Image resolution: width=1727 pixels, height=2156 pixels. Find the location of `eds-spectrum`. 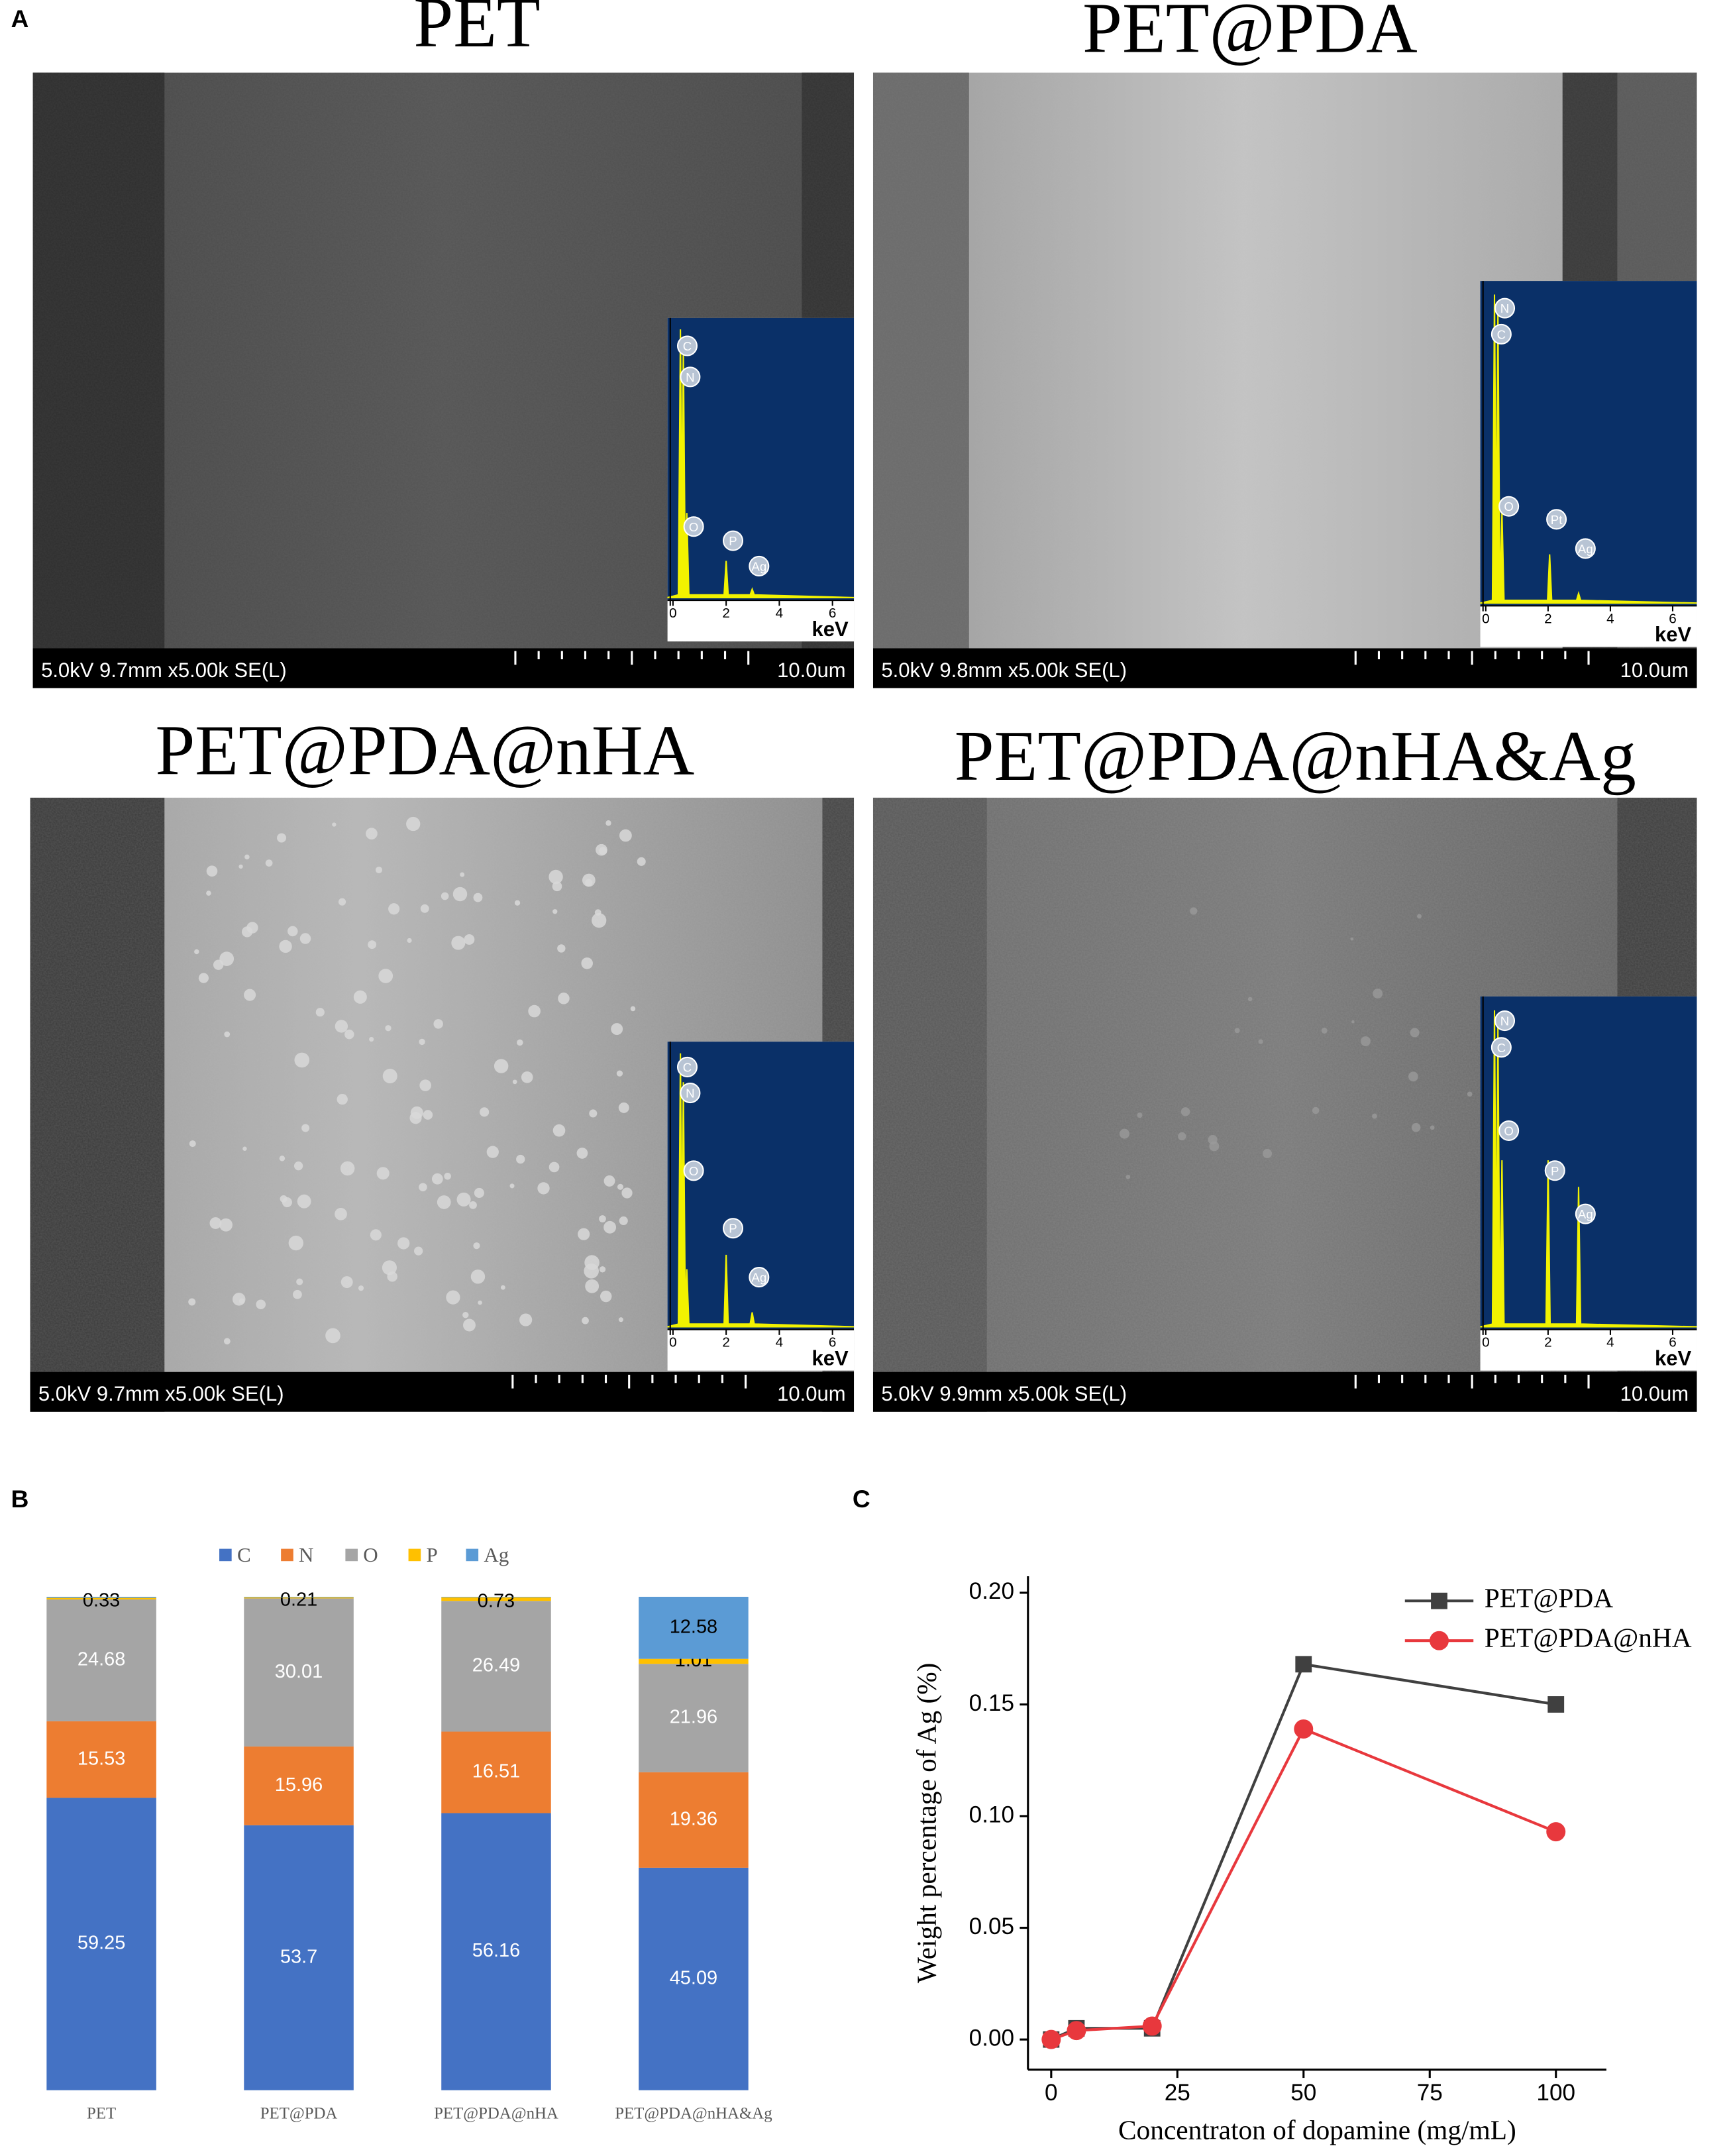

eds-spectrum is located at coordinates (761, 1190).